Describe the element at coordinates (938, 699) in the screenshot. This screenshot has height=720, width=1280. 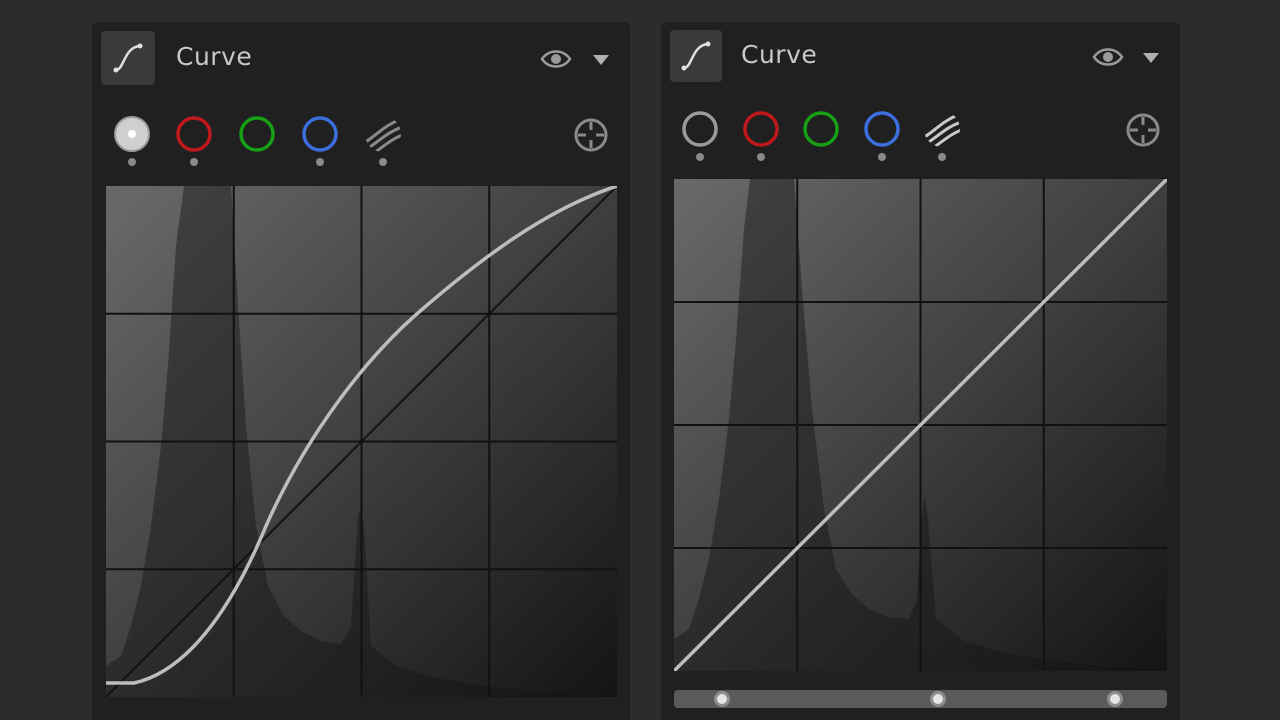
I see `midtone-handle` at that location.